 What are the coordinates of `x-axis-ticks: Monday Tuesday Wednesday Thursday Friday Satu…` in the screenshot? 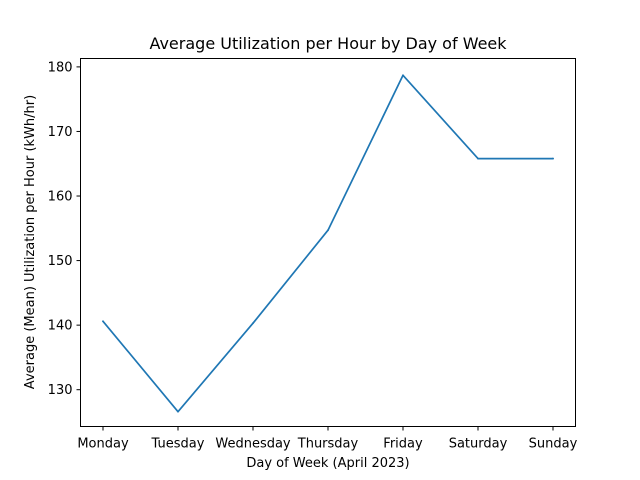 It's located at (327, 439).